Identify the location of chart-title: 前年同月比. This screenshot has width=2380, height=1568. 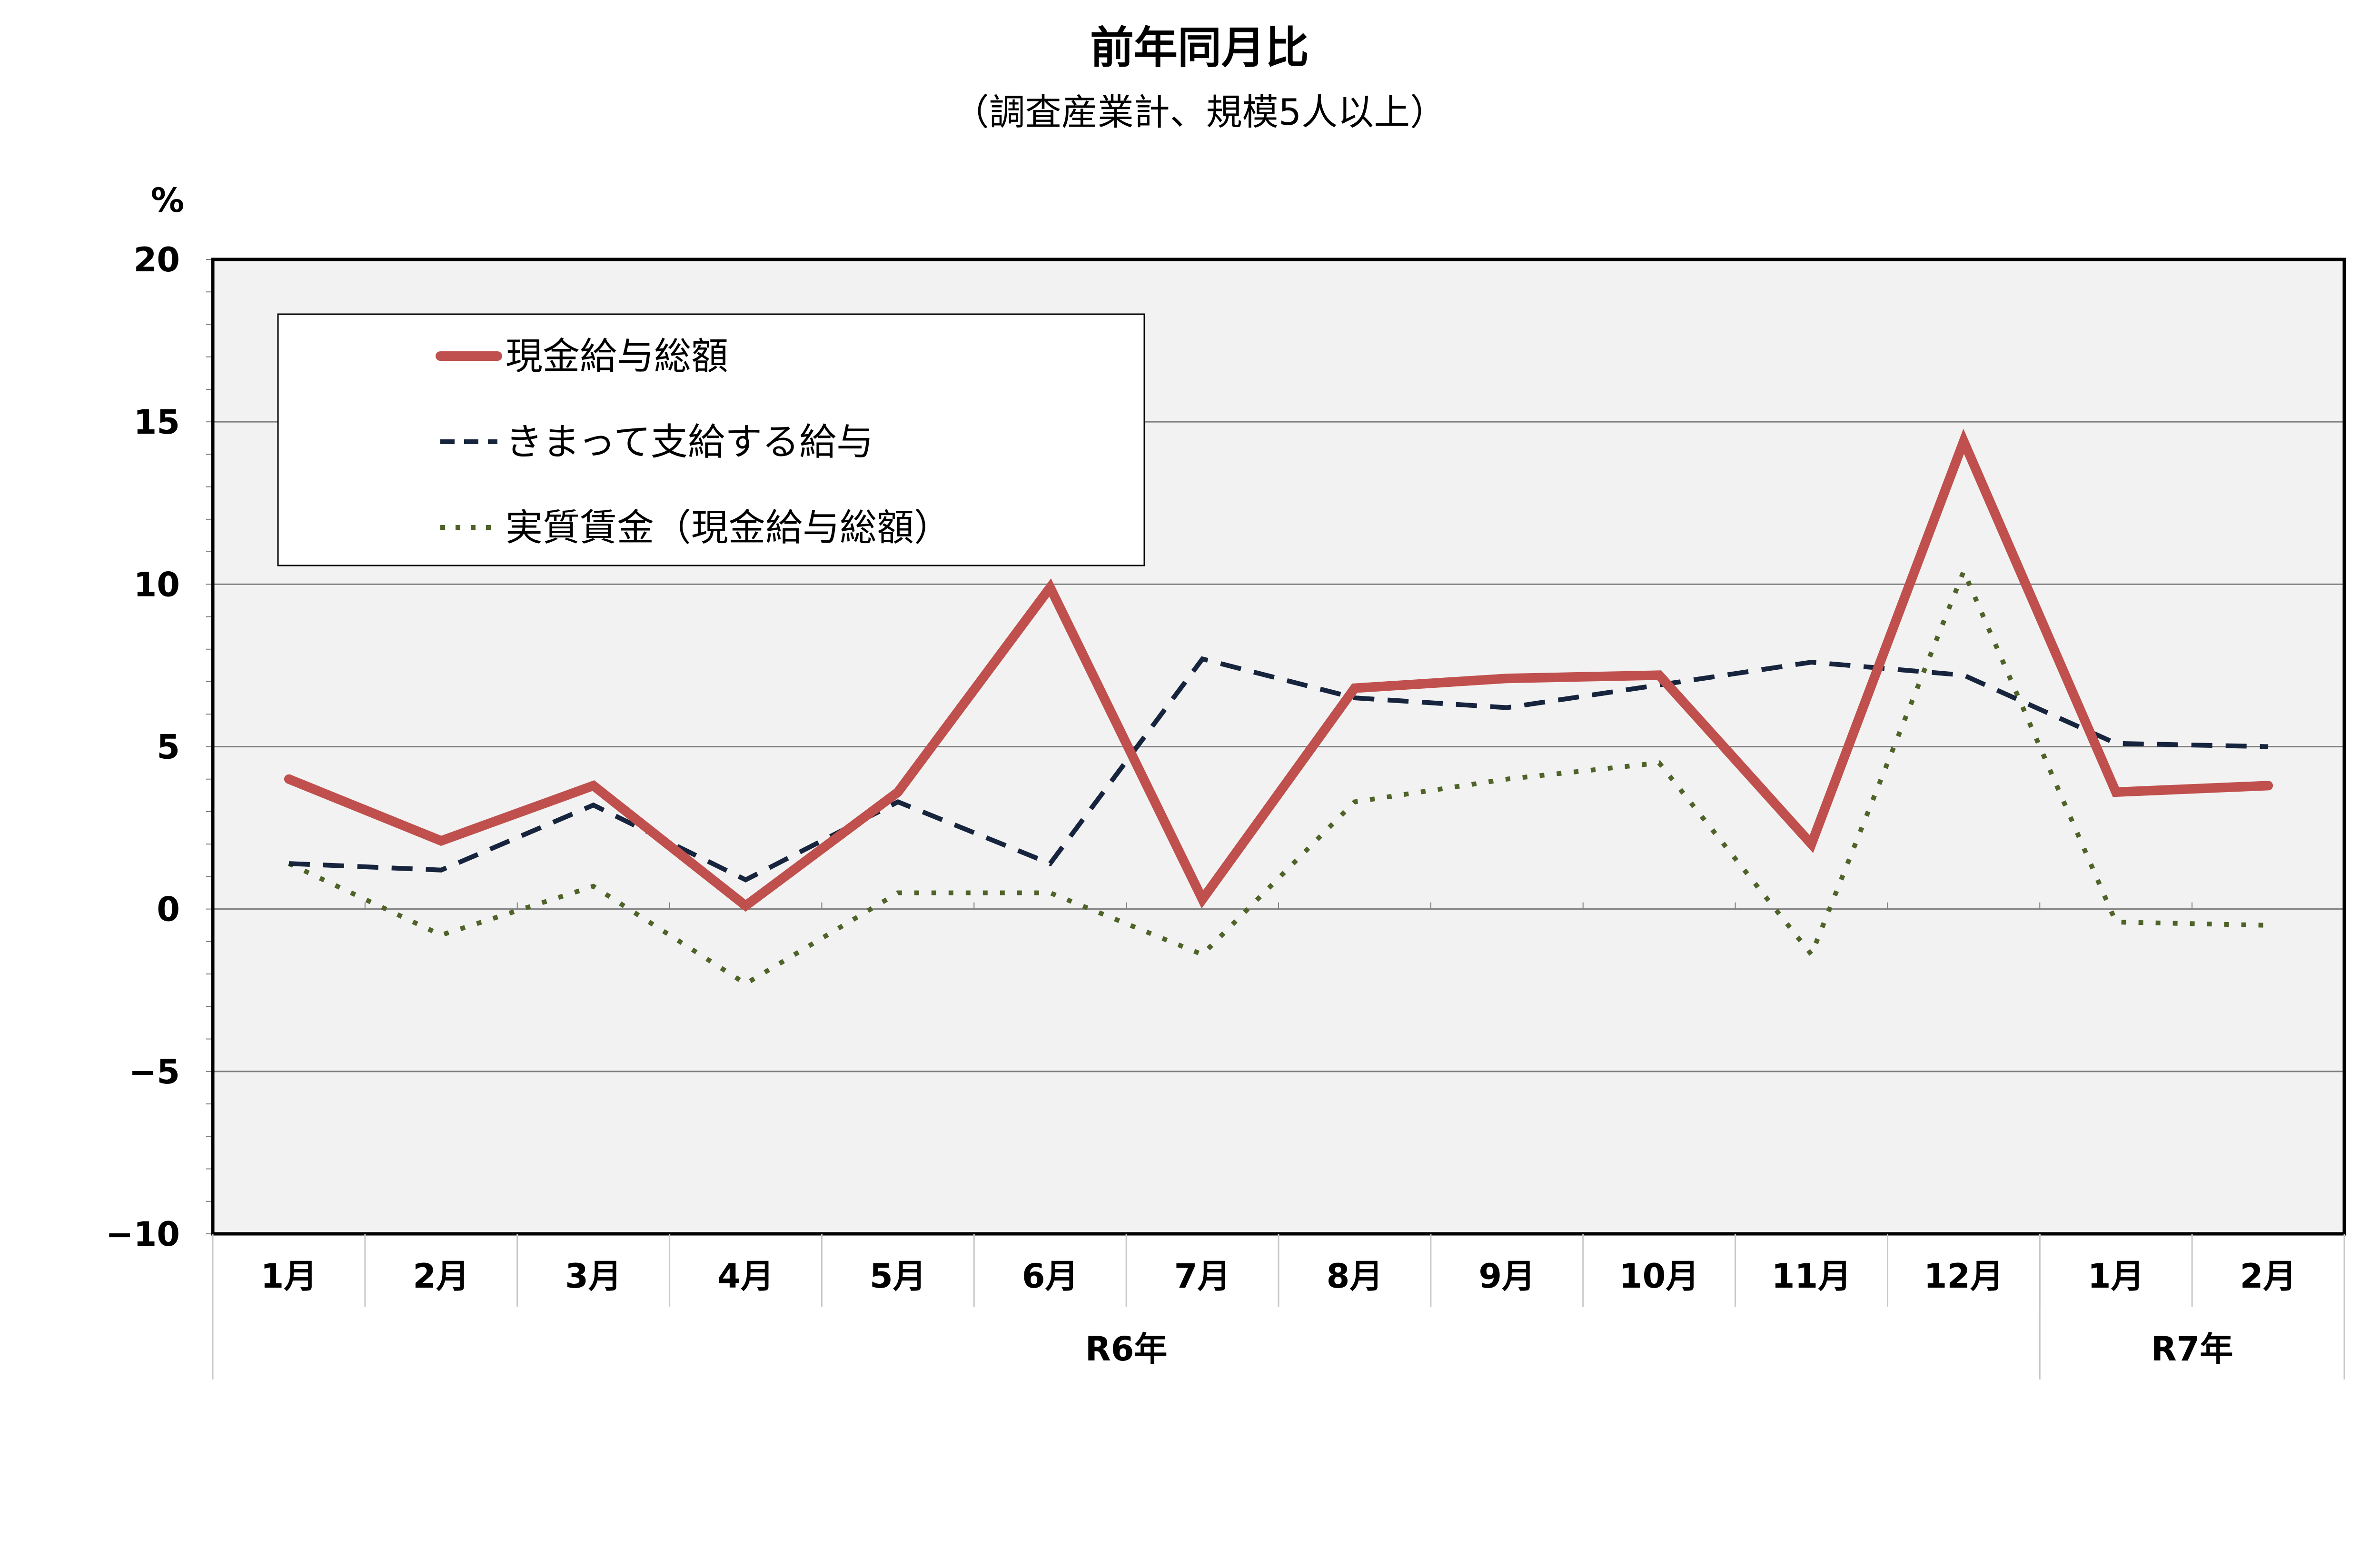
(1199, 48).